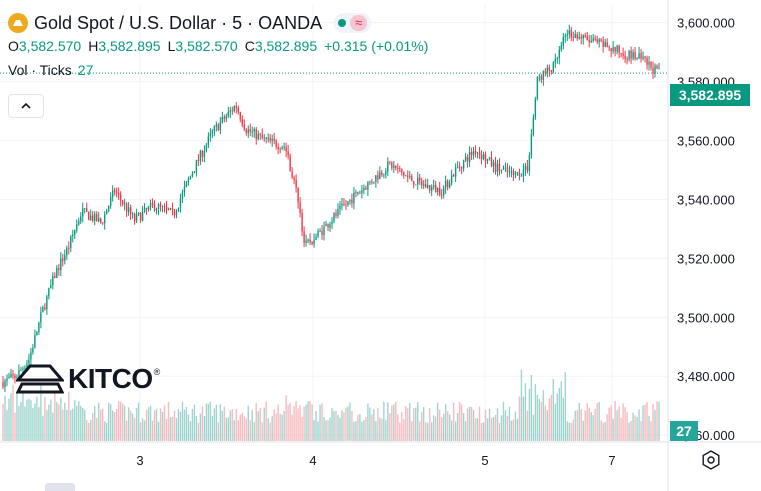 This screenshot has height=491, width=761. Describe the element at coordinates (60, 487) in the screenshot. I see `scroll-handle` at that location.